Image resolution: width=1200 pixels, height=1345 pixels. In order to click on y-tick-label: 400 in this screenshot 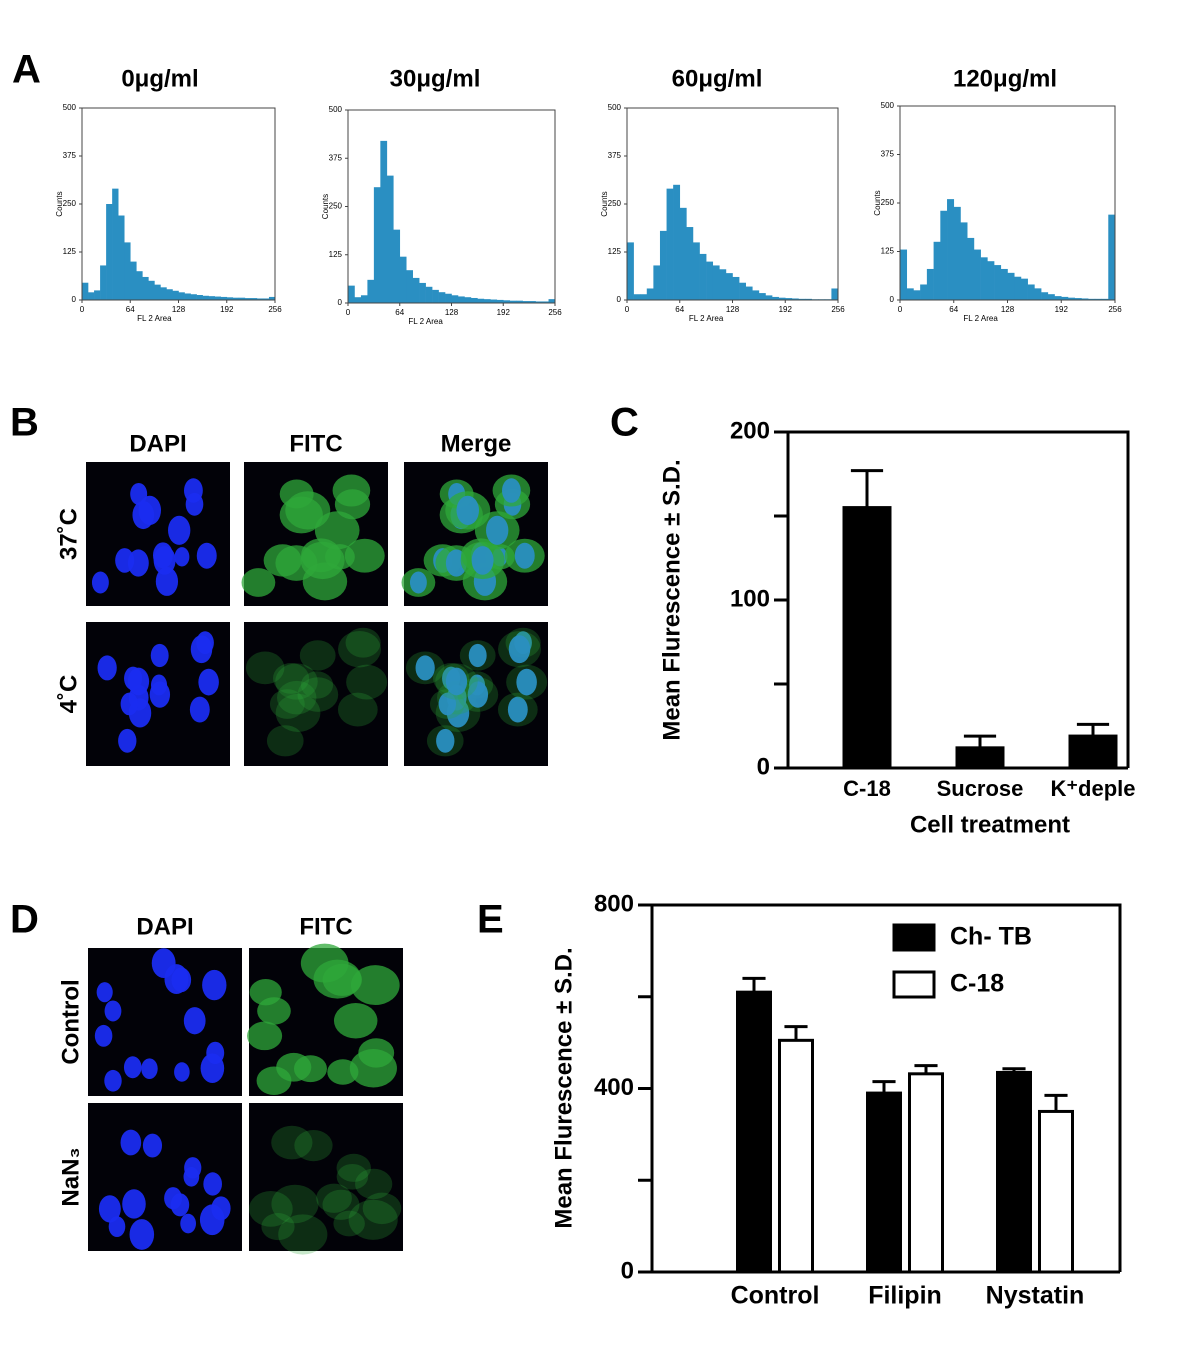, I will do `click(614, 1087)`.